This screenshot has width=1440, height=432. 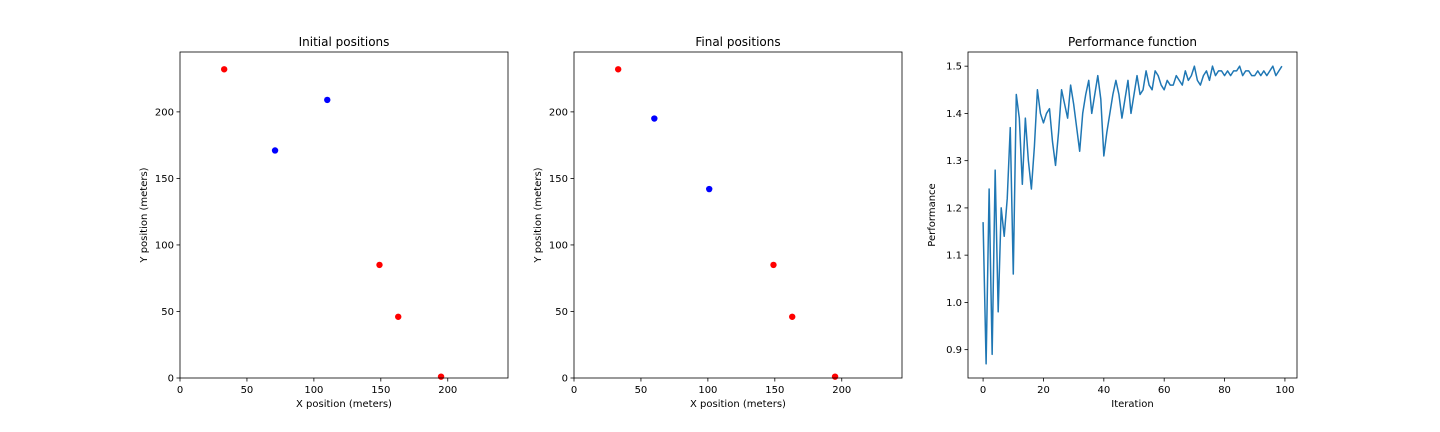 What do you see at coordinates (737, 42) in the screenshot?
I see `chart-title: Final positions` at bounding box center [737, 42].